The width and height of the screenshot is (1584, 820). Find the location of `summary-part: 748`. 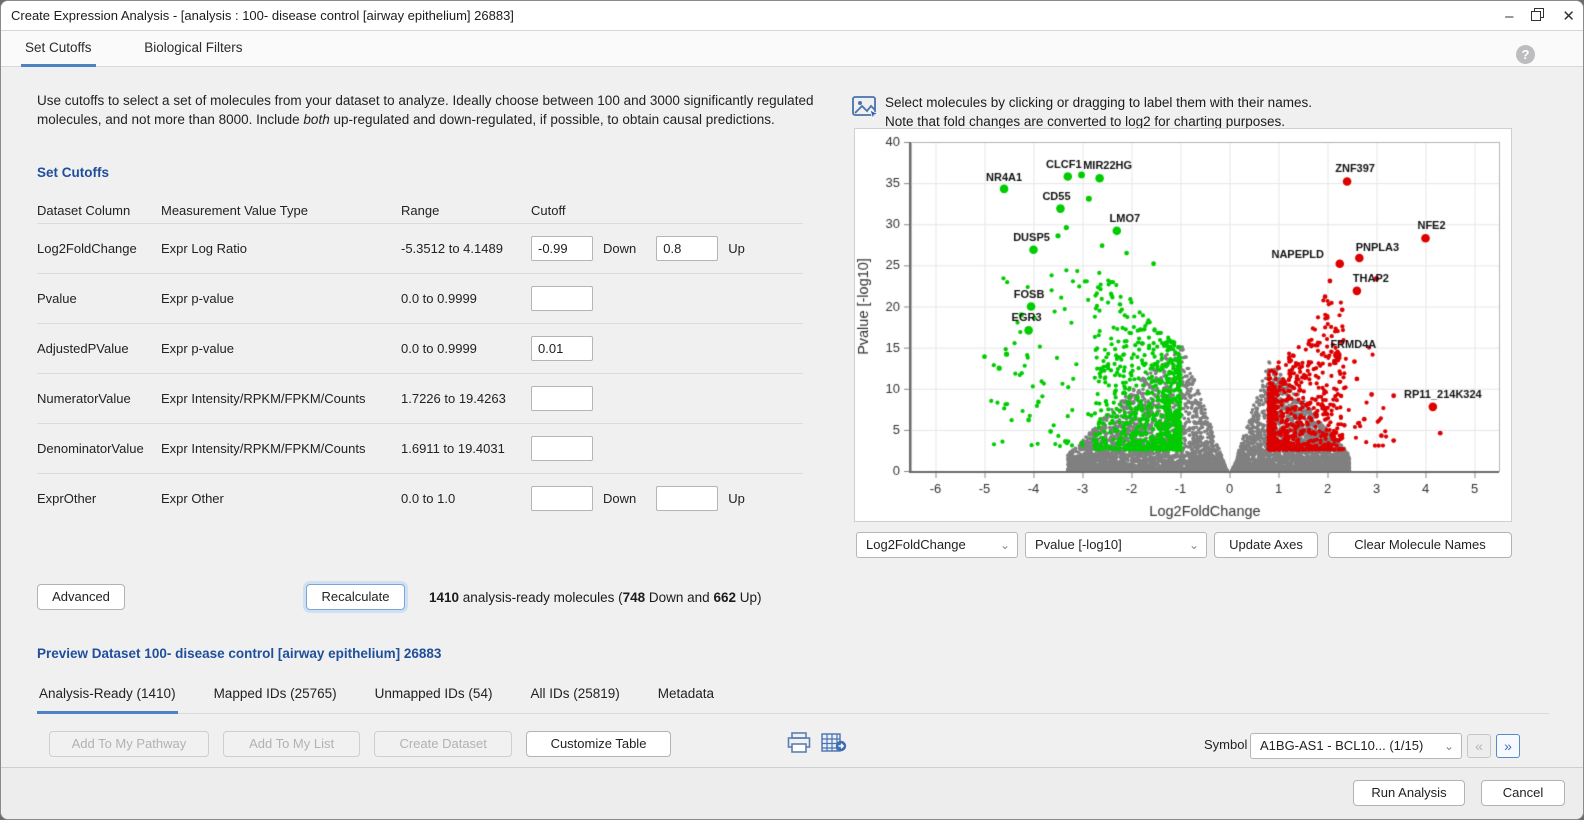

summary-part: 748 is located at coordinates (634, 597).